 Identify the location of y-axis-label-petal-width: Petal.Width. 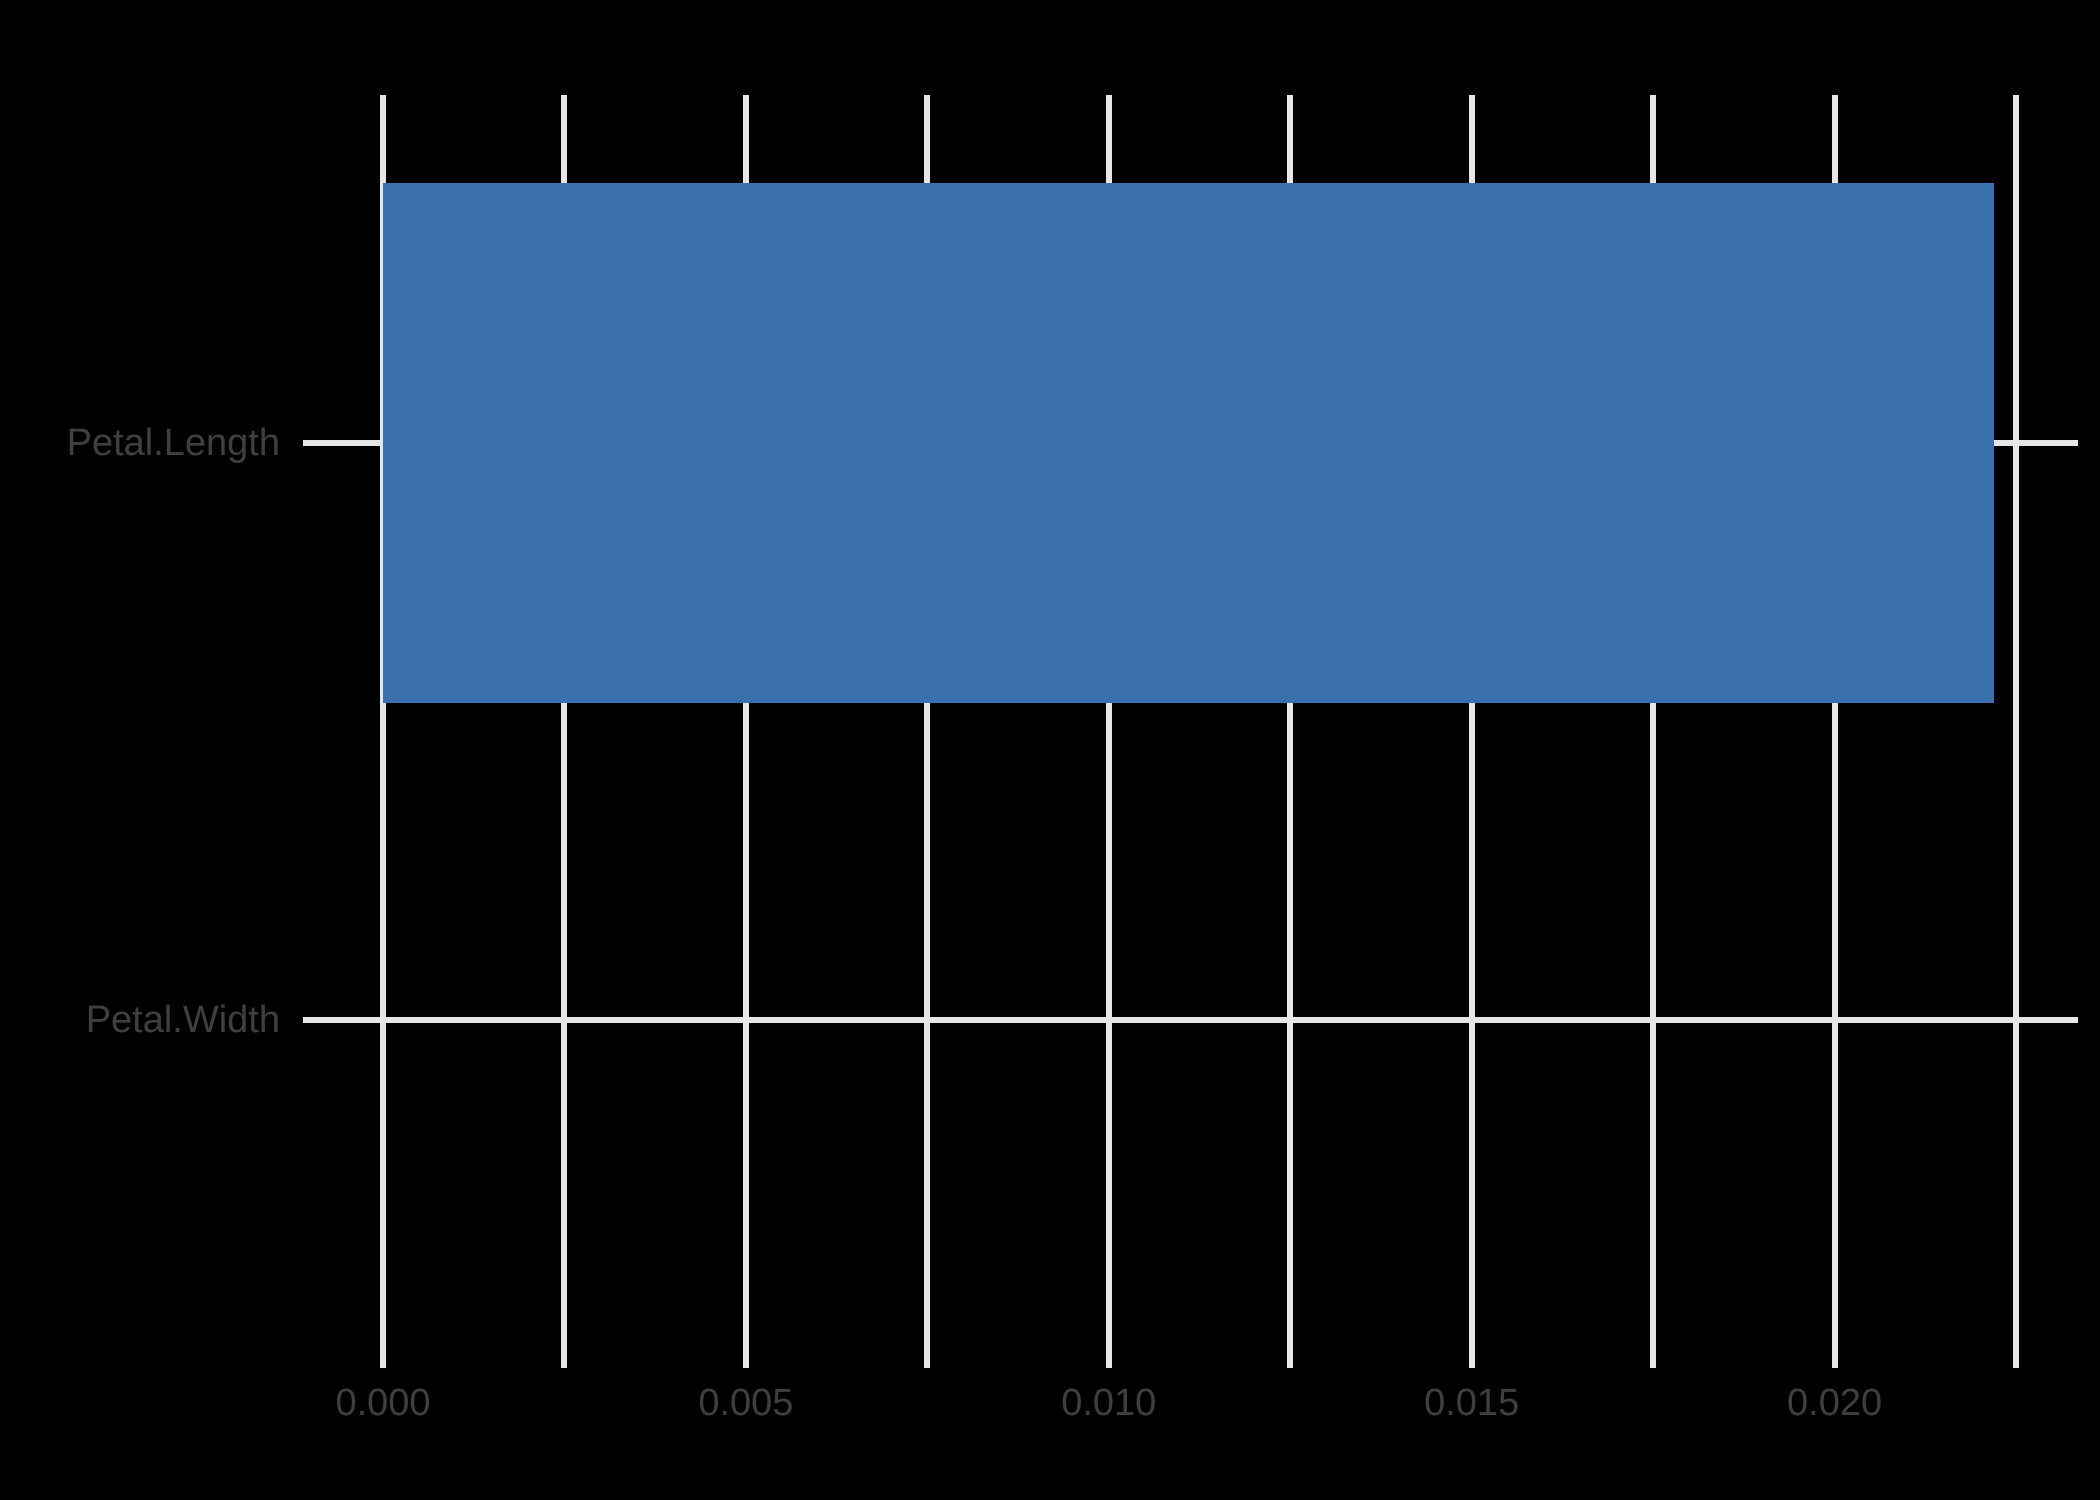
(182, 1020).